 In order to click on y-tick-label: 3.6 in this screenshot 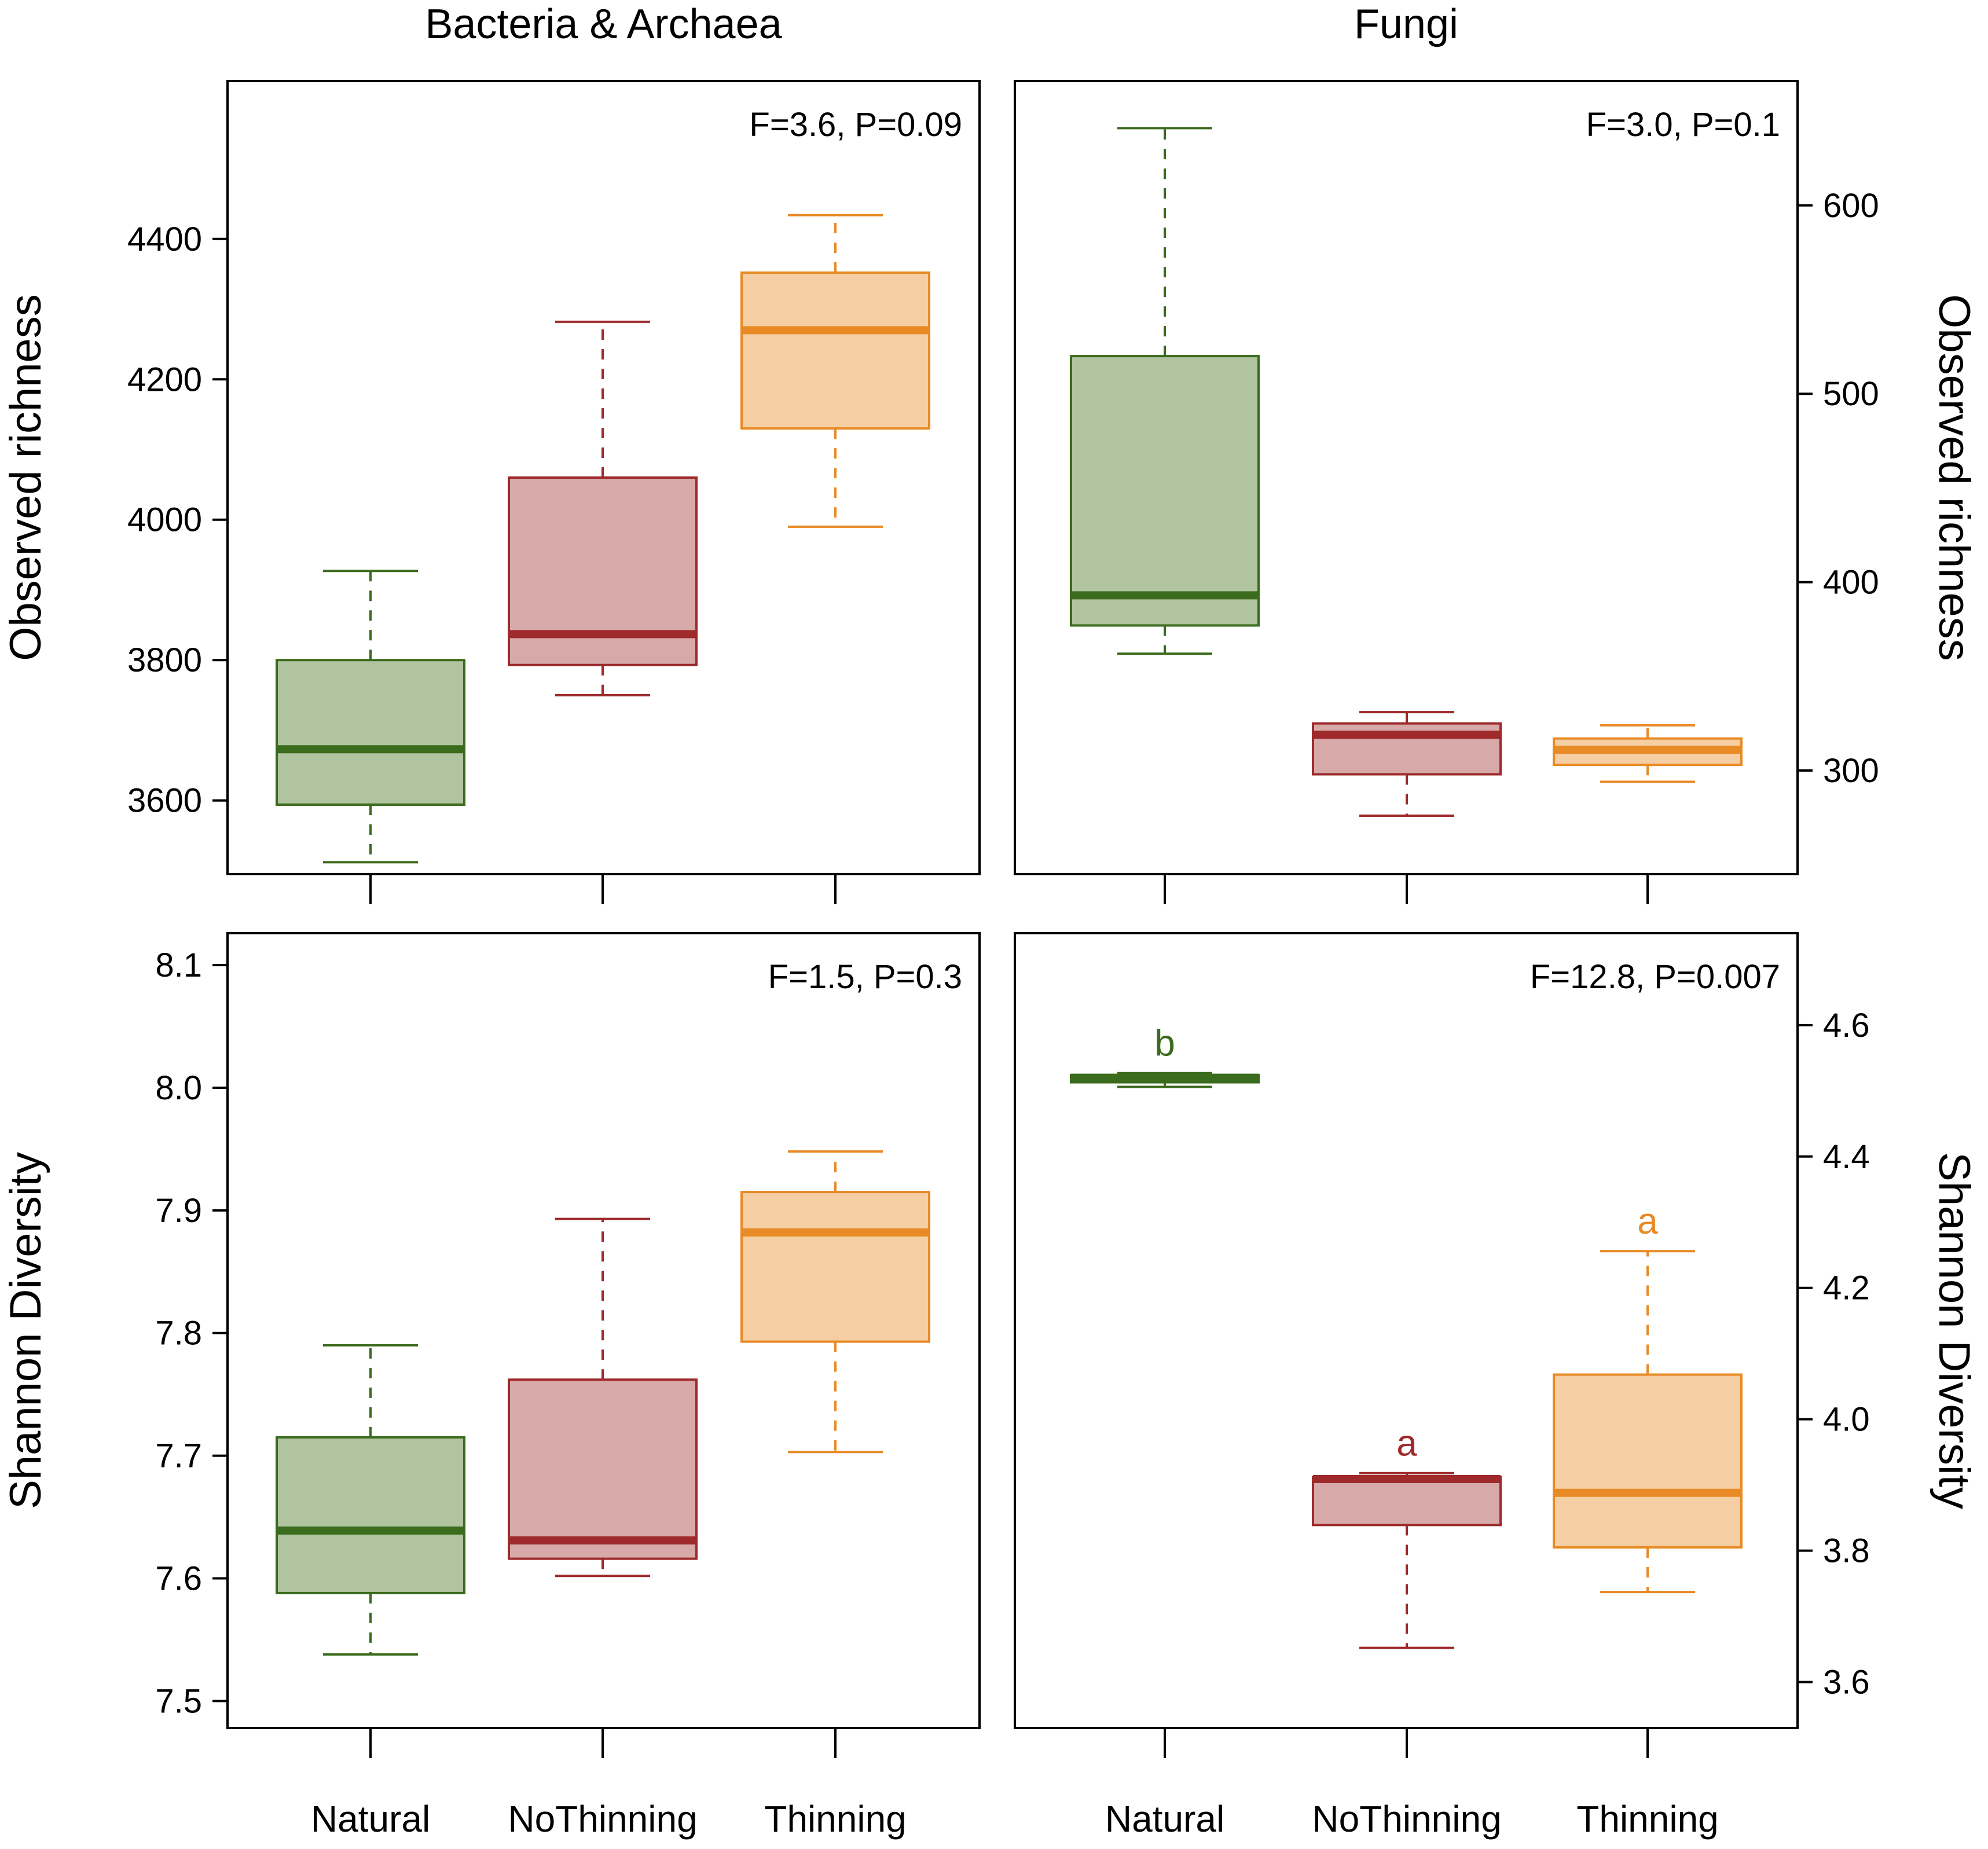, I will do `click(1847, 1682)`.